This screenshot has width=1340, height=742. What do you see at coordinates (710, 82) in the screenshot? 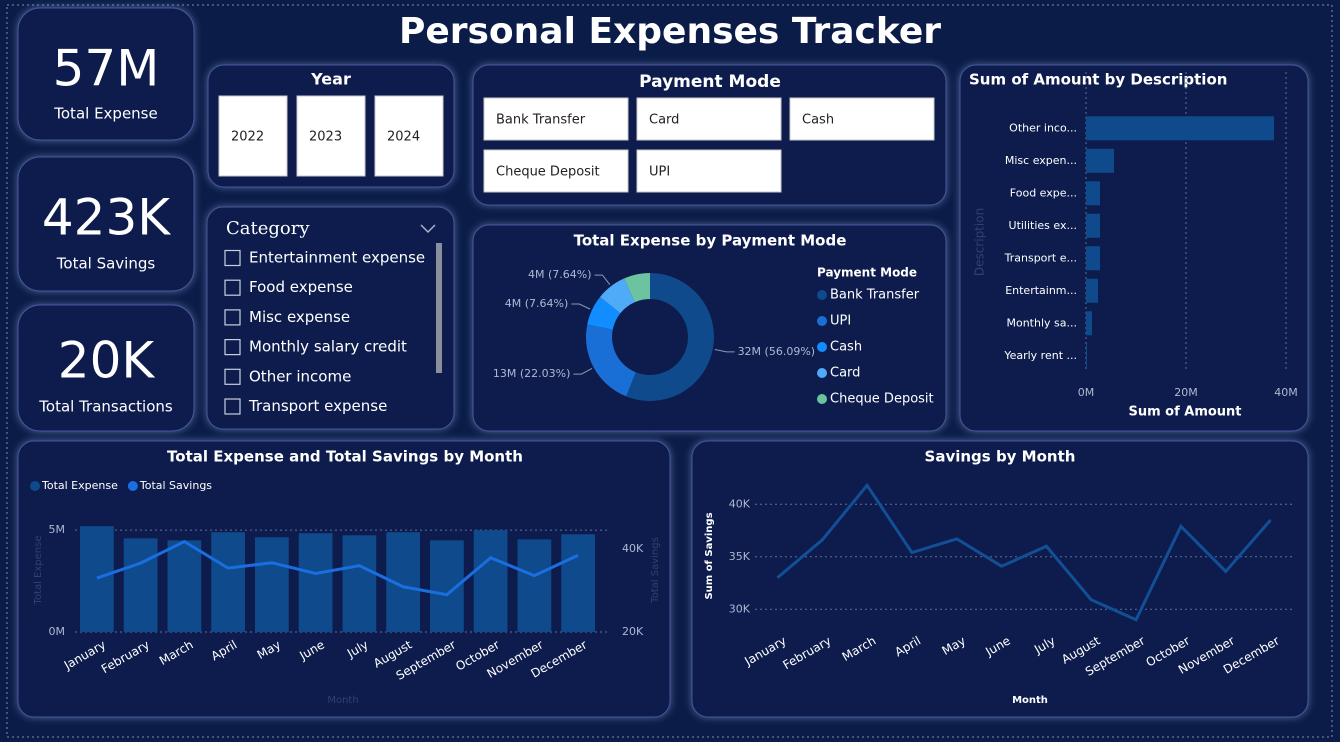
I see `slicer-title: Payment Mode` at bounding box center [710, 82].